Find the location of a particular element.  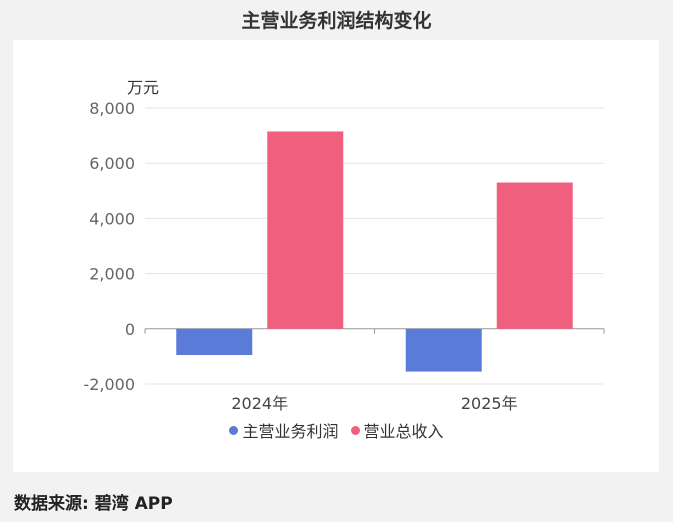

y-tick-label: 2,000 is located at coordinates (112, 274).